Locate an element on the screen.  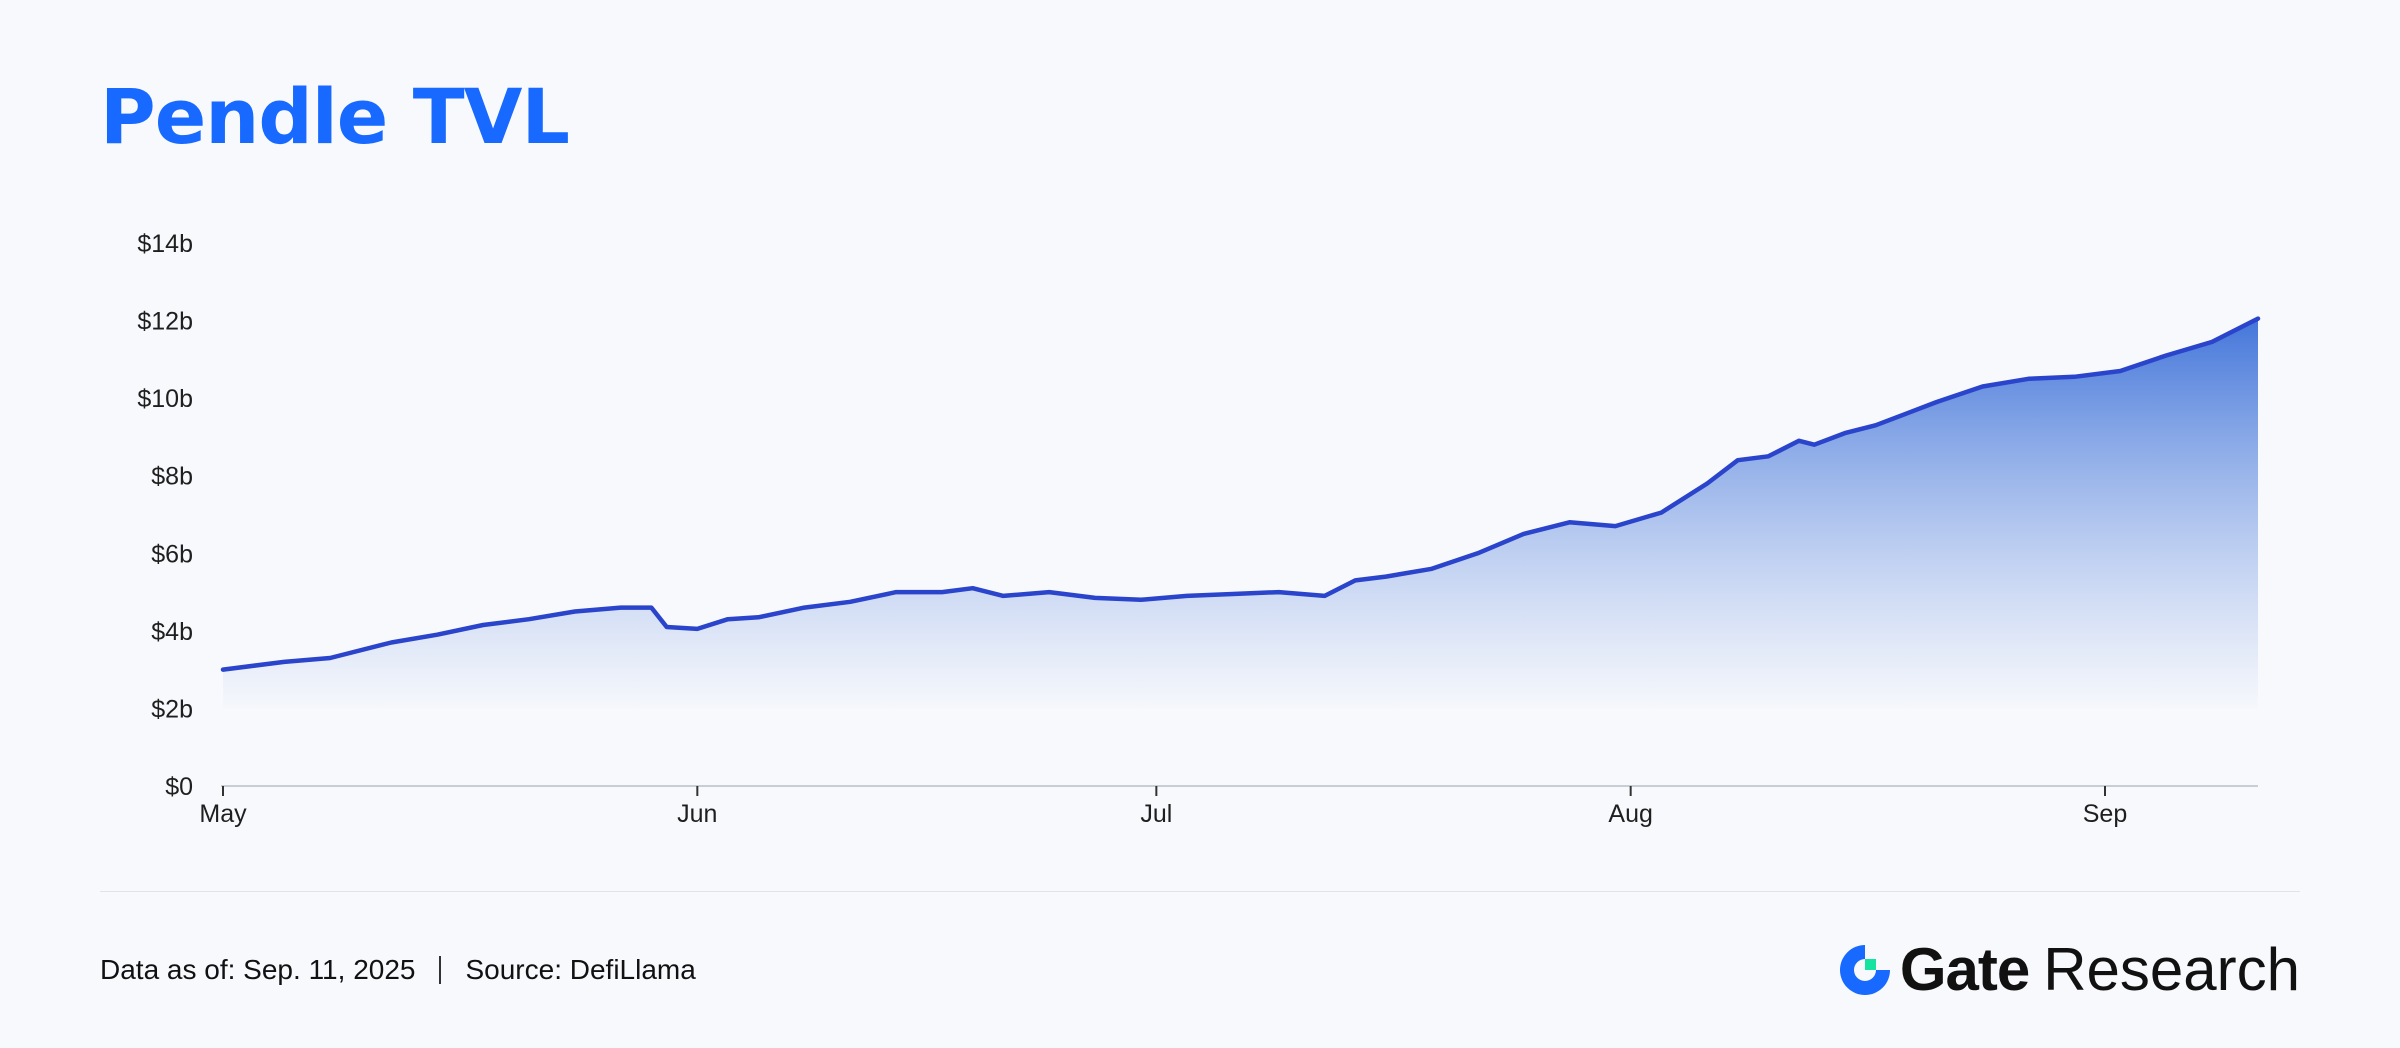
x-tick-label: May is located at coordinates (223, 814).